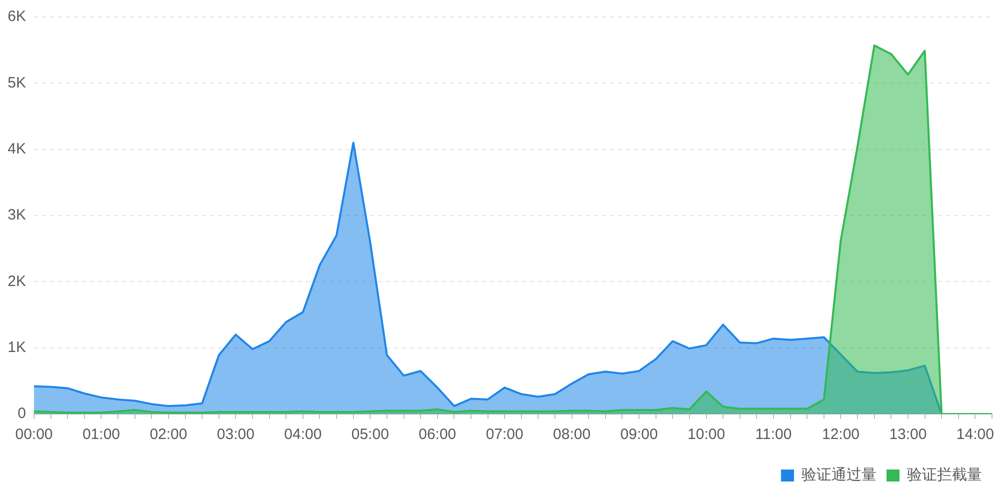 This screenshot has width=1000, height=493. Describe the element at coordinates (17, 149) in the screenshot. I see `y-tick-label: 4K` at that location.